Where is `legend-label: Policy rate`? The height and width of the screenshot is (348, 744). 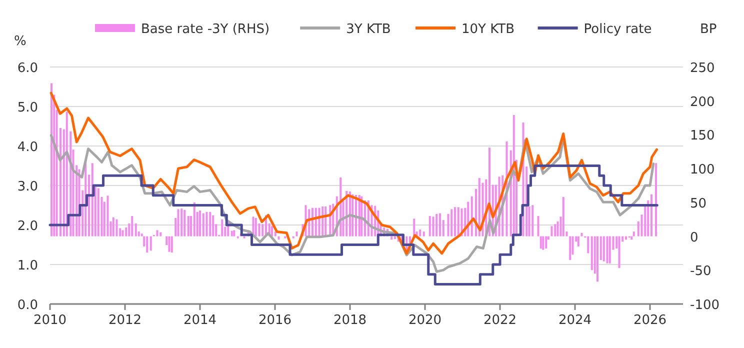
legend-label: Policy rate is located at coordinates (618, 29).